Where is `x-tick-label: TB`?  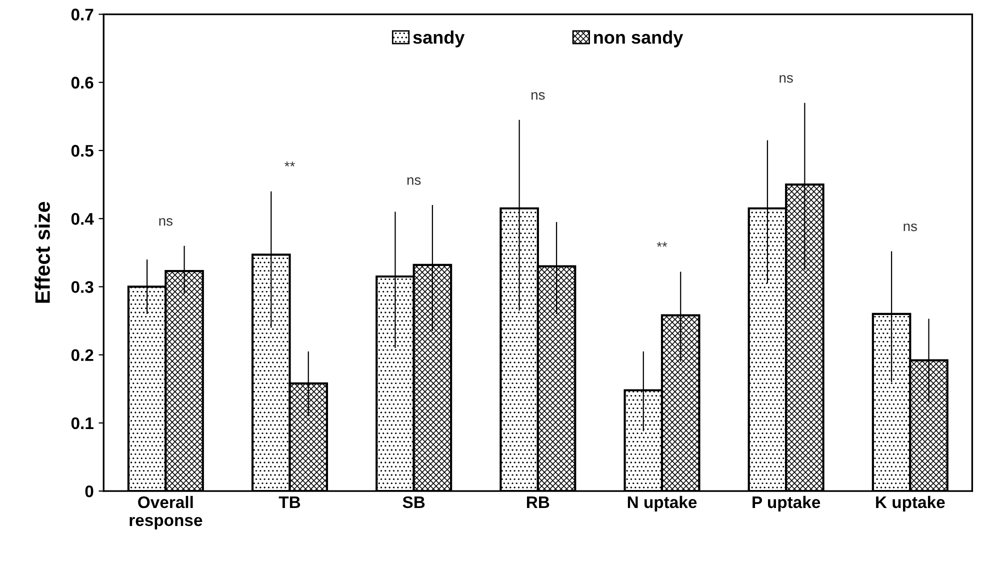 x-tick-label: TB is located at coordinates (289, 502).